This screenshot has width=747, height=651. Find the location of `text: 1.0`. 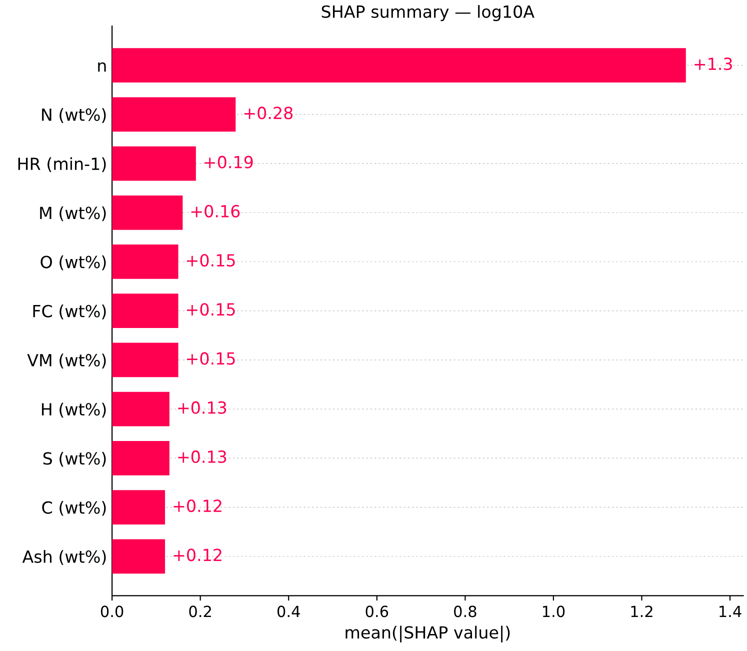

text: 1.0 is located at coordinates (553, 612).